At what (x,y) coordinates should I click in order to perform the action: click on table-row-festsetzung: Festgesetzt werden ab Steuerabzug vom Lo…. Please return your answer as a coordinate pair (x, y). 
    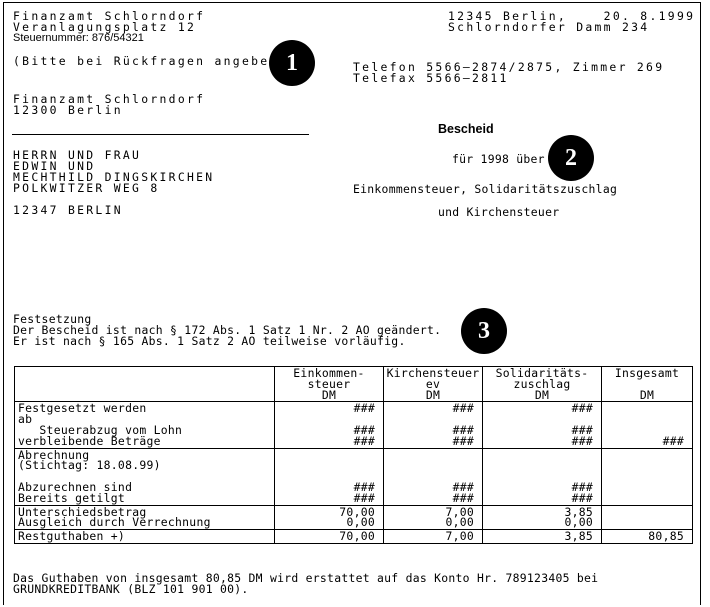
    Looking at the image, I should click on (353, 425).